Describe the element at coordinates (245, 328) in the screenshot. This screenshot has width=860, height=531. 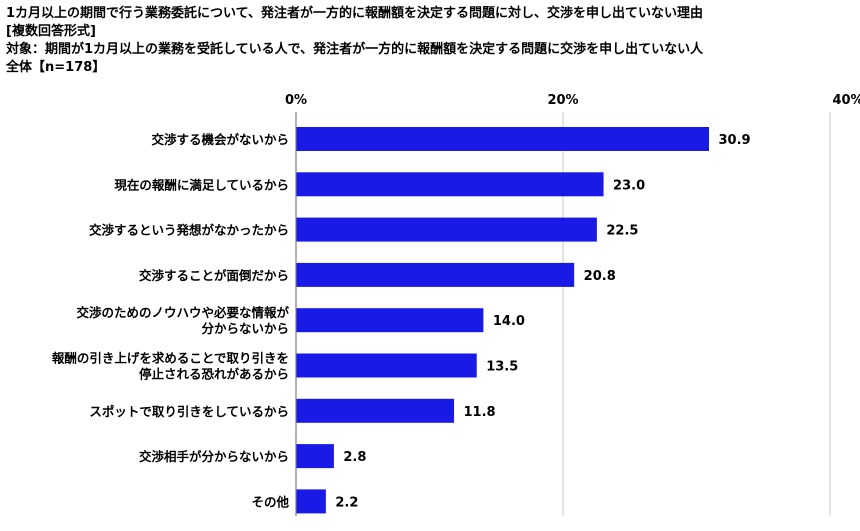
I see `category-label: 分からないから` at that location.